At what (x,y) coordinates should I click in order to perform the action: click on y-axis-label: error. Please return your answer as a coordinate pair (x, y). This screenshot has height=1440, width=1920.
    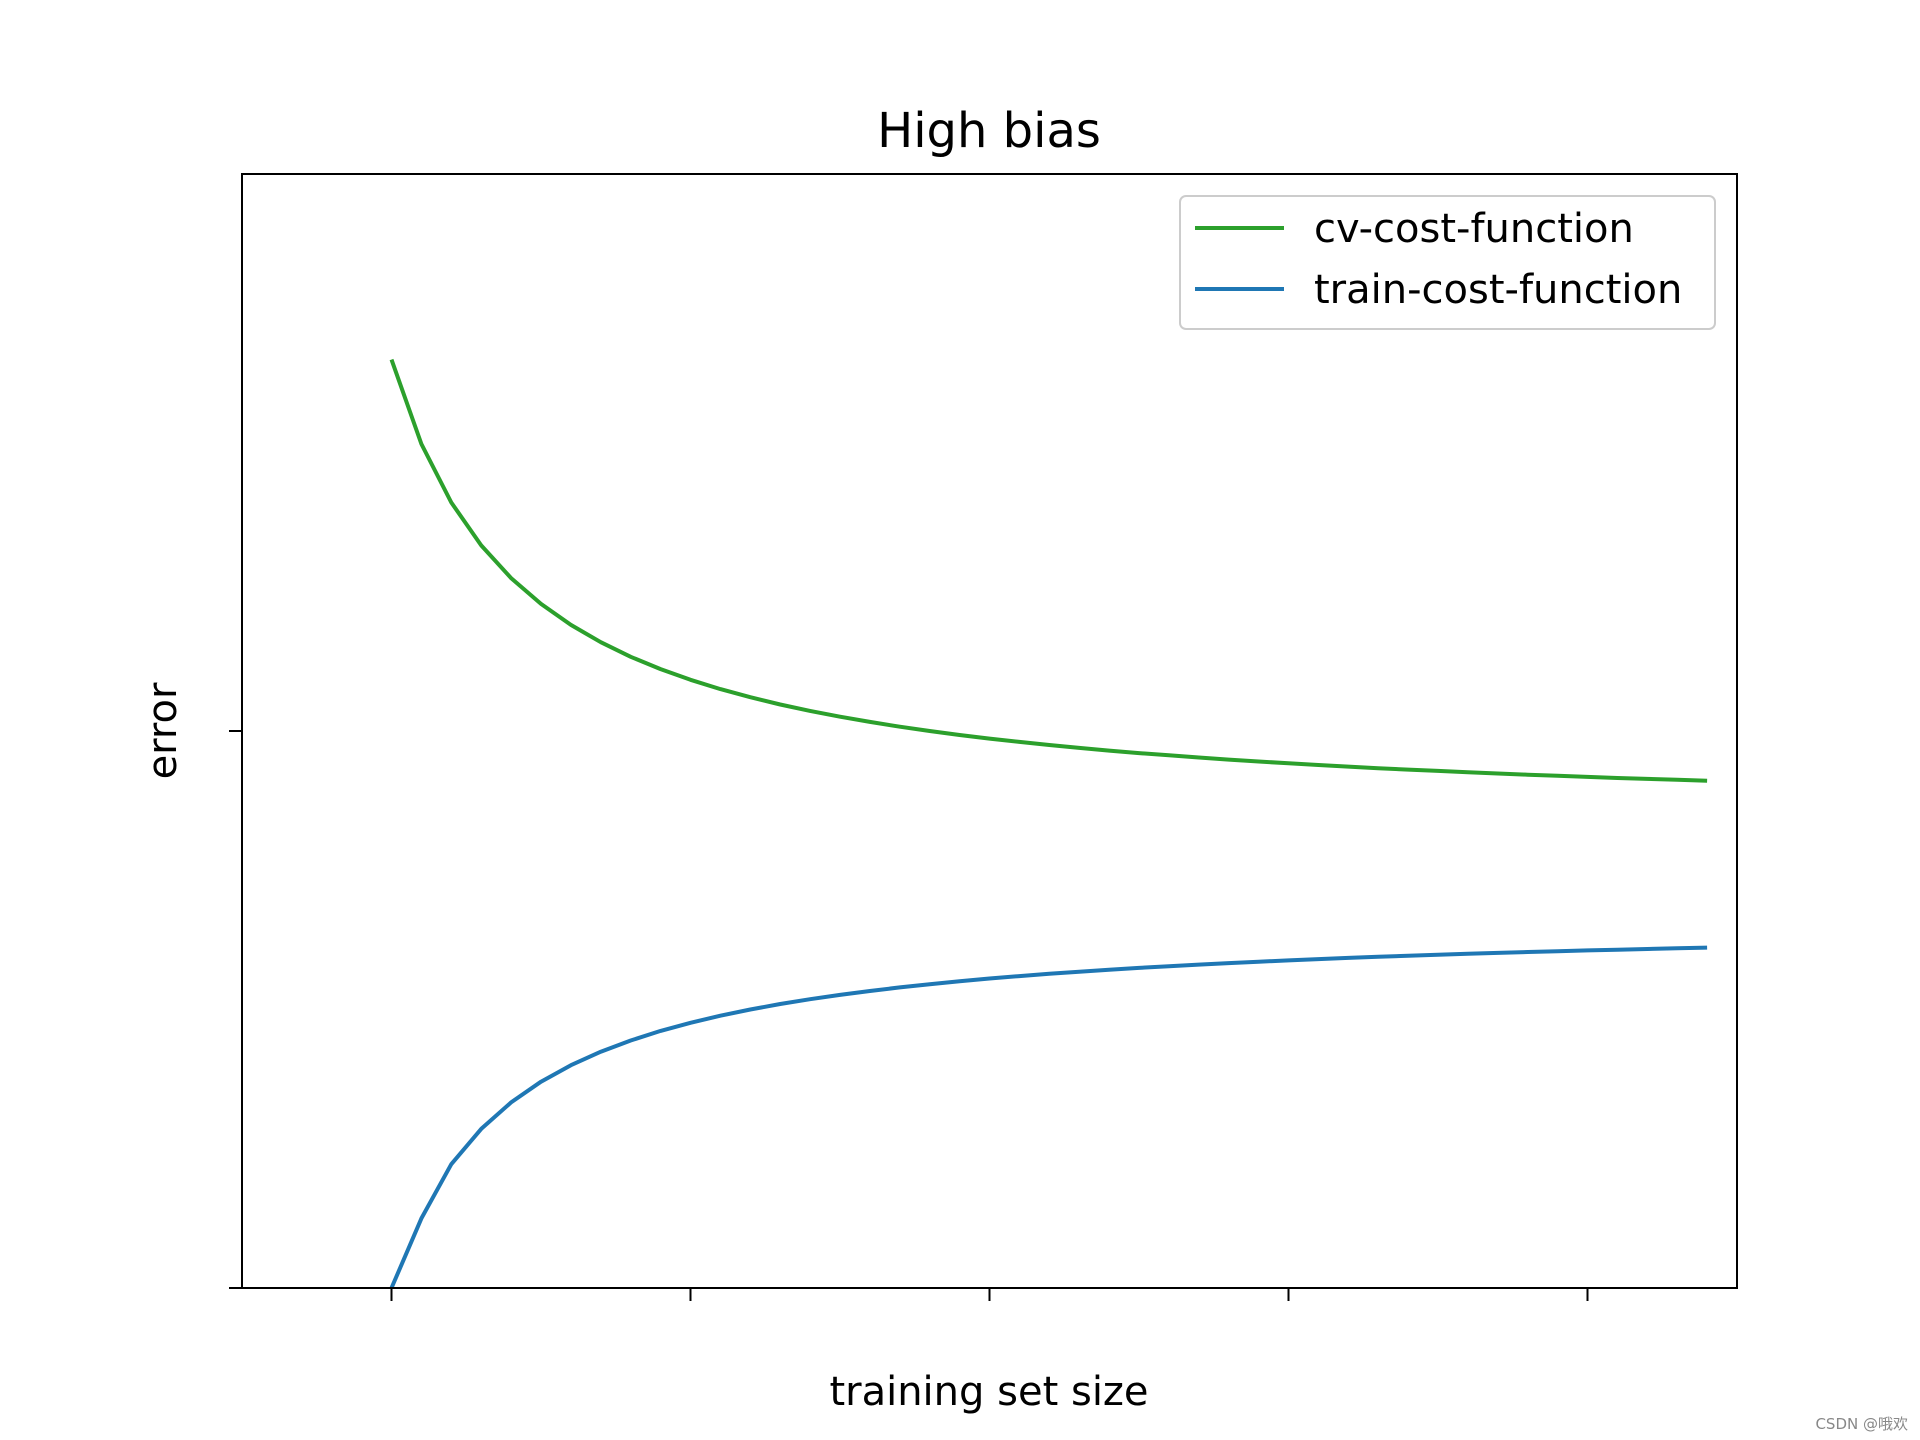
    Looking at the image, I should click on (163, 730).